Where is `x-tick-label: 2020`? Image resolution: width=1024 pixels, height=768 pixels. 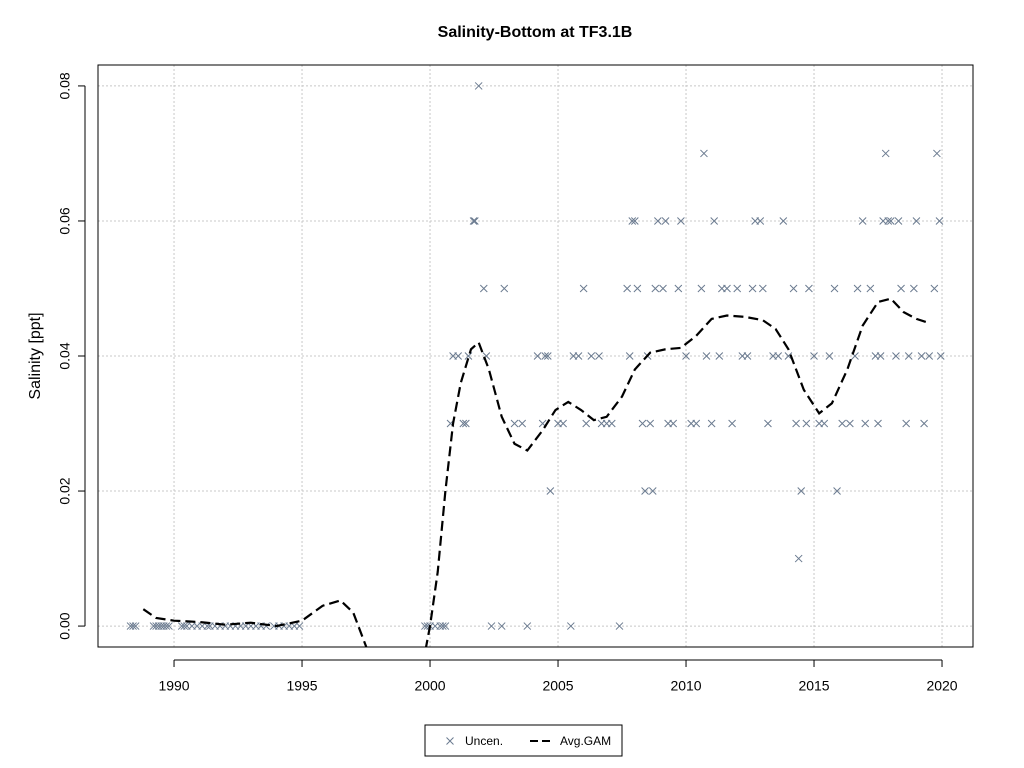
x-tick-label: 2020 is located at coordinates (941, 686).